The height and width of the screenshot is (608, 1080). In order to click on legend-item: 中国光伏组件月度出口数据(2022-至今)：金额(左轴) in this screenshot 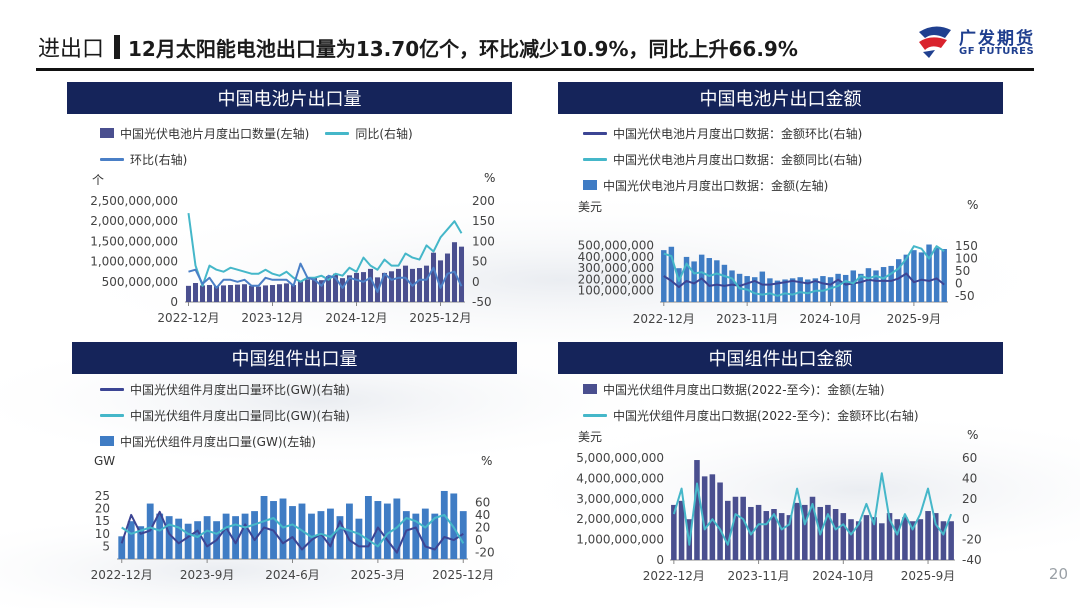, I will do `click(734, 389)`.